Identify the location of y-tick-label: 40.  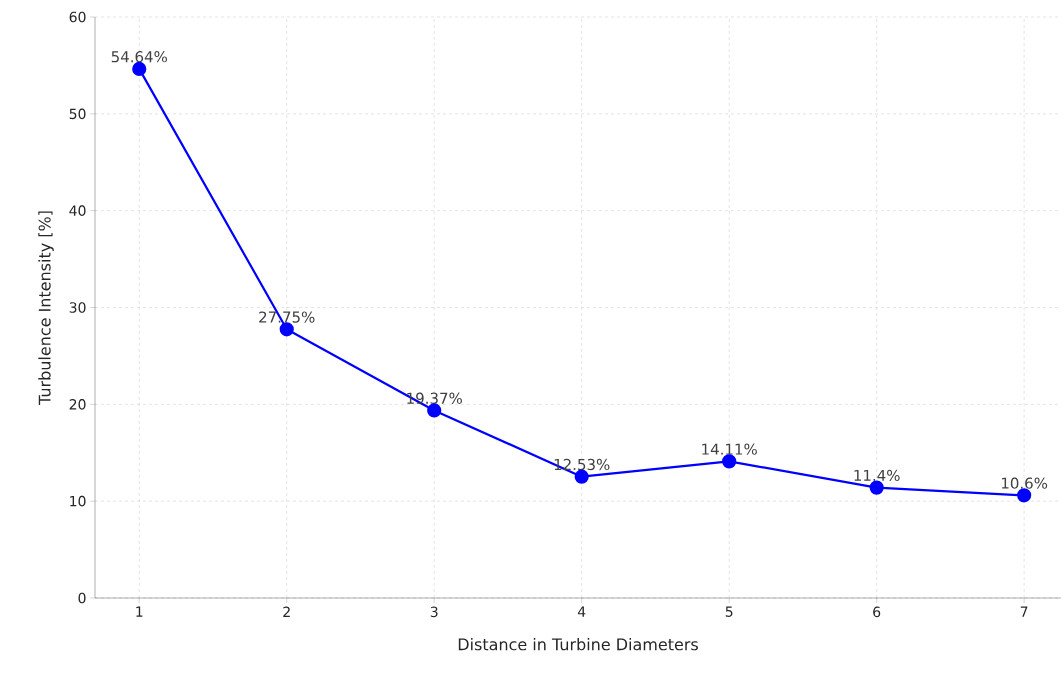
(77, 210).